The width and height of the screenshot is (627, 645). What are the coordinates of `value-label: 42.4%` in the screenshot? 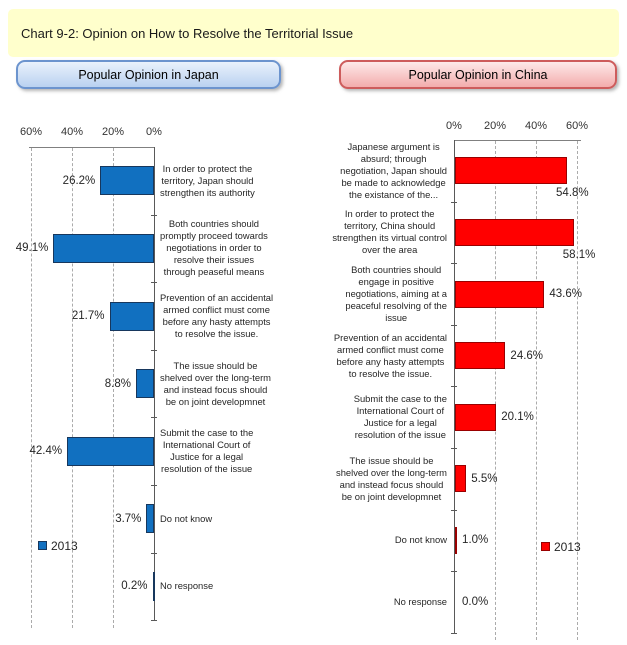 It's located at (46, 451).